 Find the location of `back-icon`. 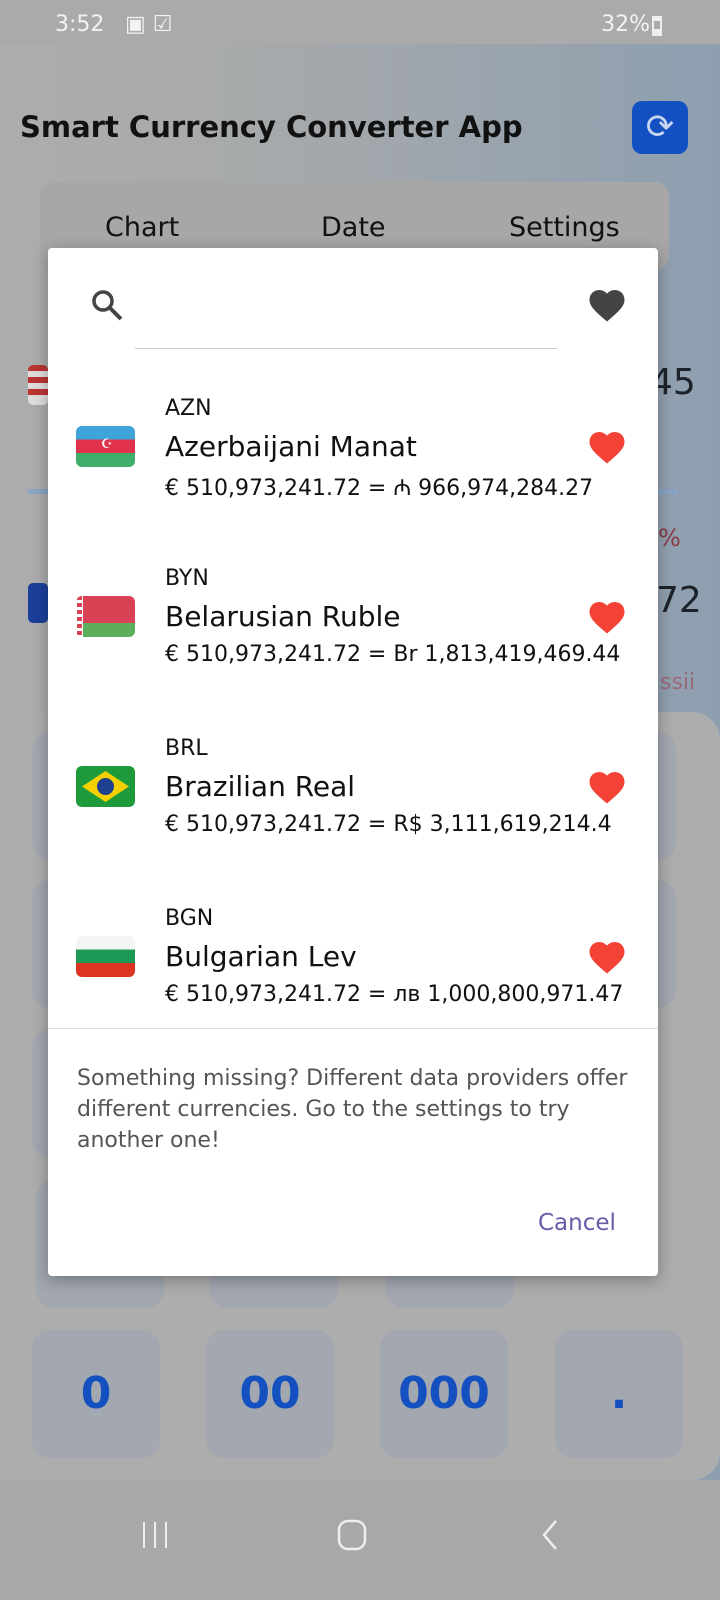

back-icon is located at coordinates (550, 1535).